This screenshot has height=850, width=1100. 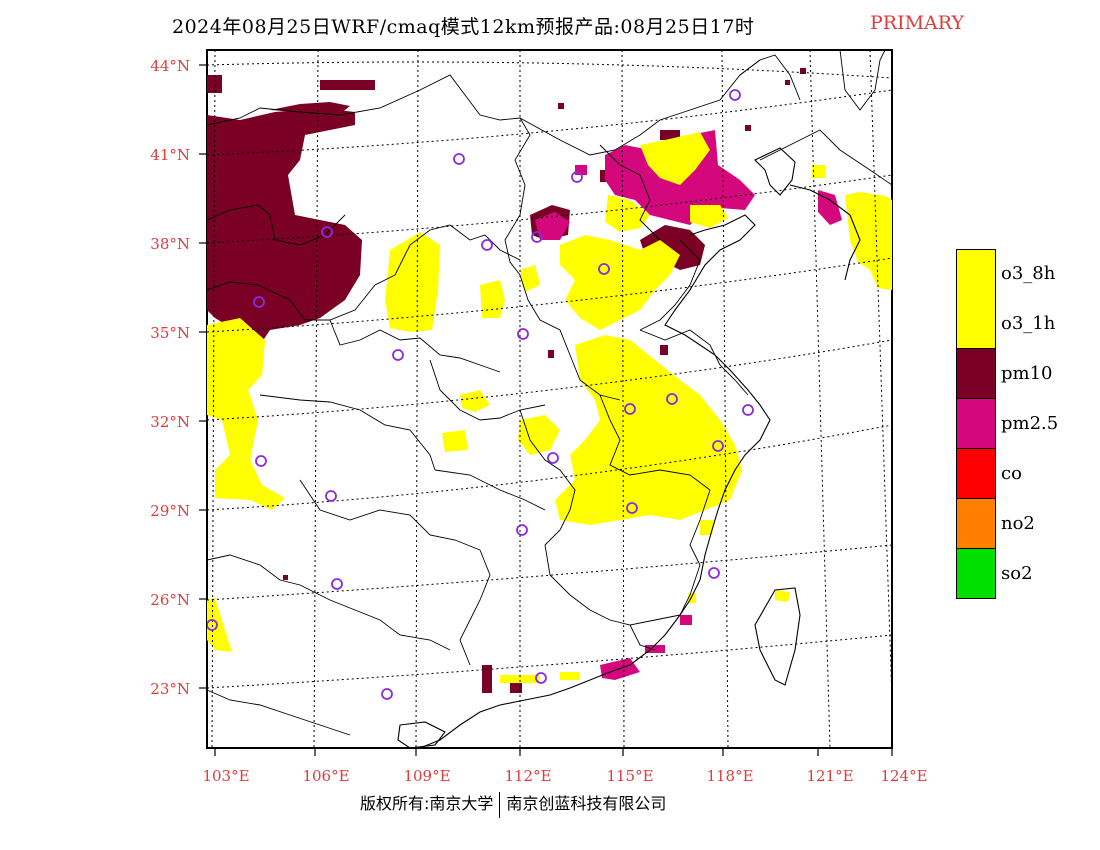 I want to click on lon-label: 118°E, so click(x=729, y=776).